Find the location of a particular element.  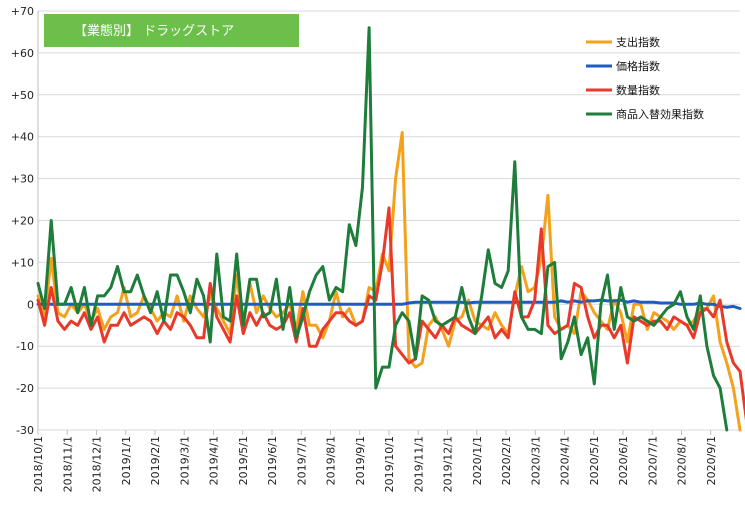

x-tick-label: 2019/5/1 is located at coordinates (243, 460).